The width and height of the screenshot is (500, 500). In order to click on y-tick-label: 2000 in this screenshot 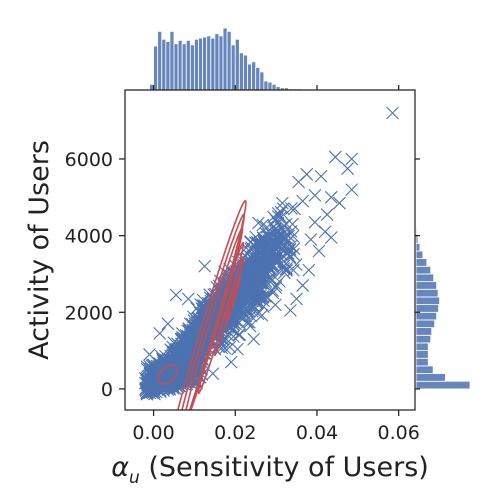, I will do `click(89, 313)`.